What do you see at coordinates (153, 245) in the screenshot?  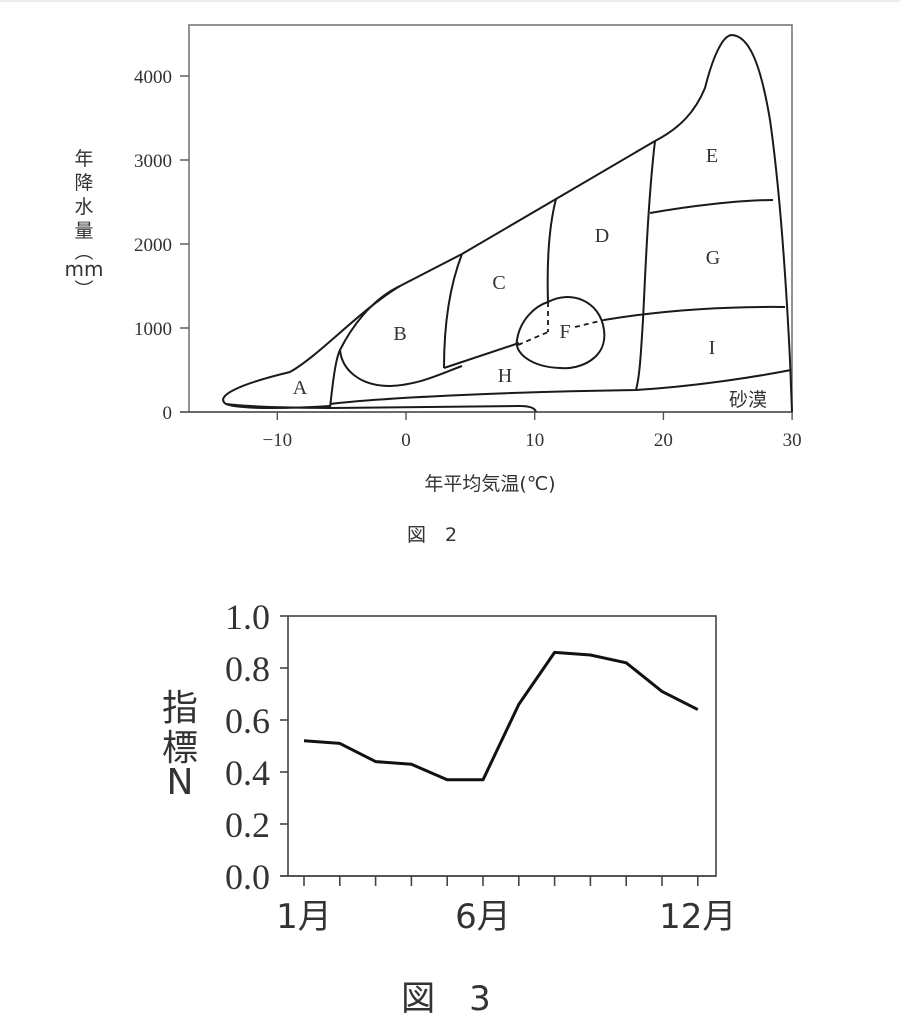 I see `y-tick-label: 2000` at bounding box center [153, 245].